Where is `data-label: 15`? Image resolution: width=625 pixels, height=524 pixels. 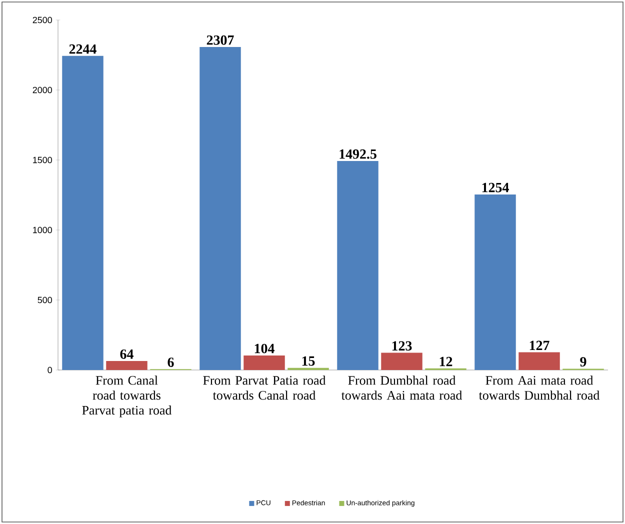
data-label: 15 is located at coordinates (308, 361).